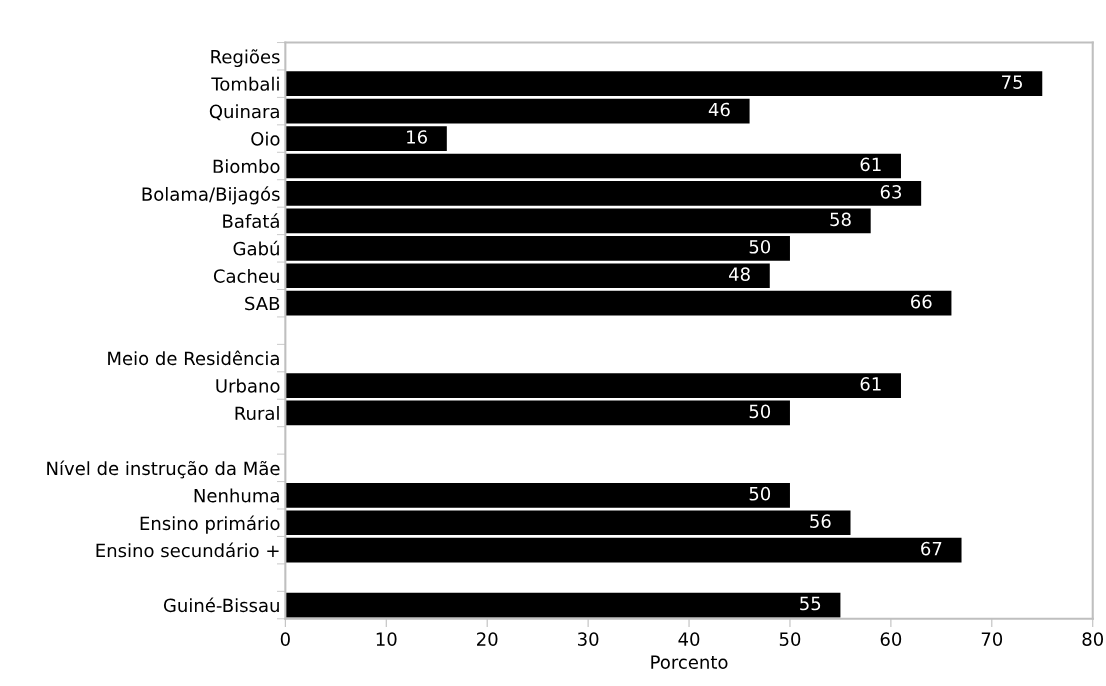  What do you see at coordinates (248, 385) in the screenshot?
I see `y-tick-label: Urbano` at bounding box center [248, 385].